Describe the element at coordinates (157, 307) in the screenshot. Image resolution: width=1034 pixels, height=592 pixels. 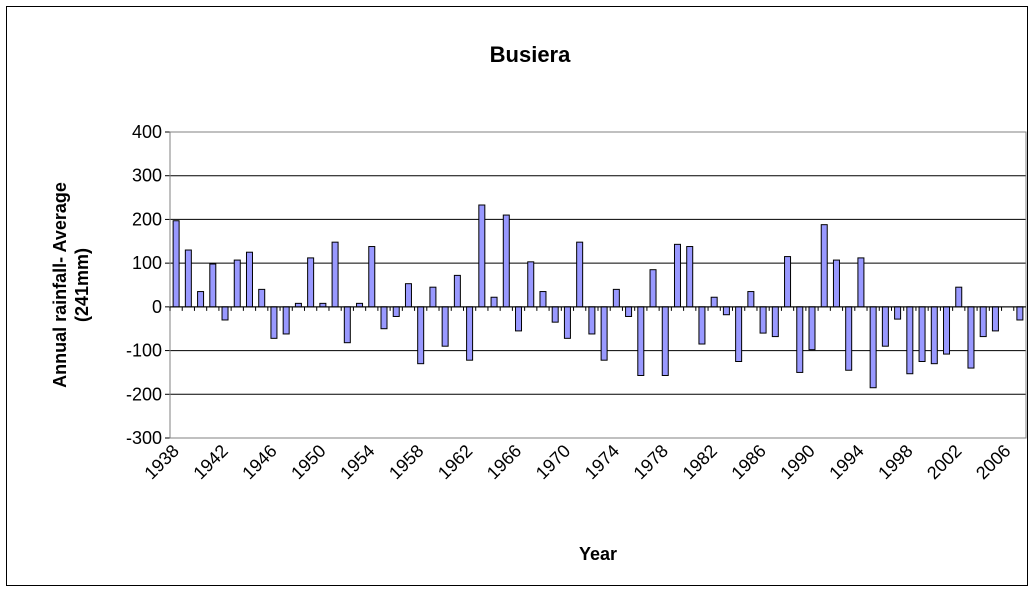
I see `y-tick-label: 0` at that location.